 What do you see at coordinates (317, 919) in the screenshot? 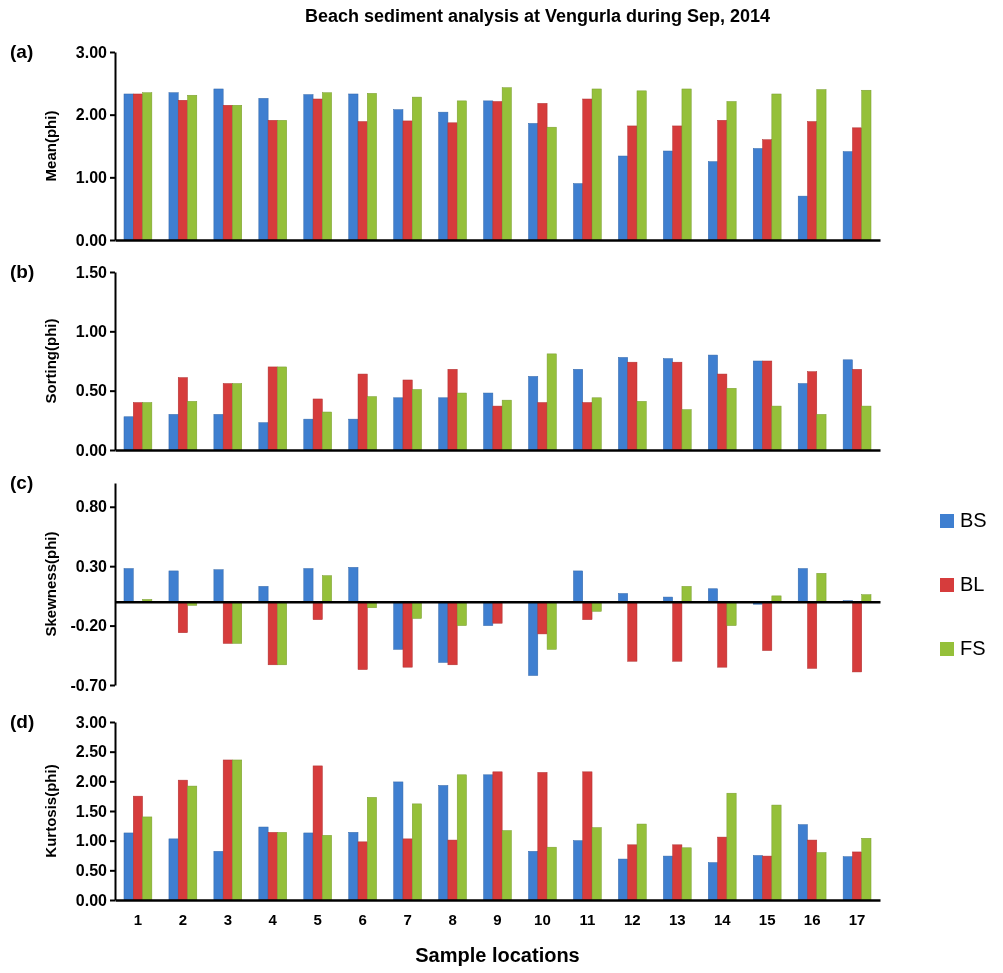
I see `x-tick-label: 5` at bounding box center [317, 919].